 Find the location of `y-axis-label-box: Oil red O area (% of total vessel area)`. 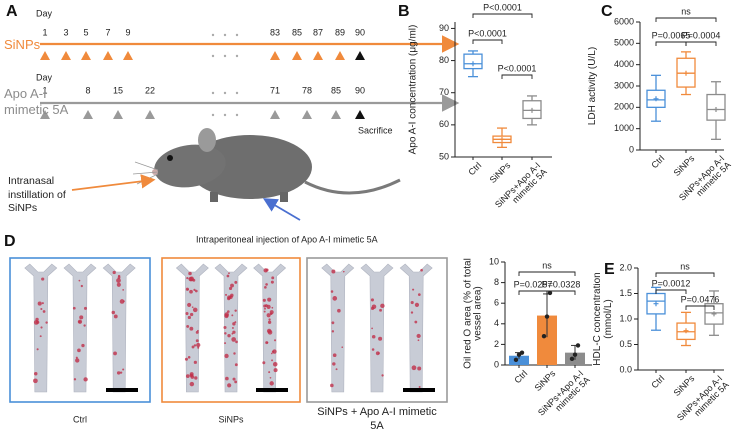

y-axis-label-box: Oil red O area (% of total vessel area) is located at coordinates (473, 313).